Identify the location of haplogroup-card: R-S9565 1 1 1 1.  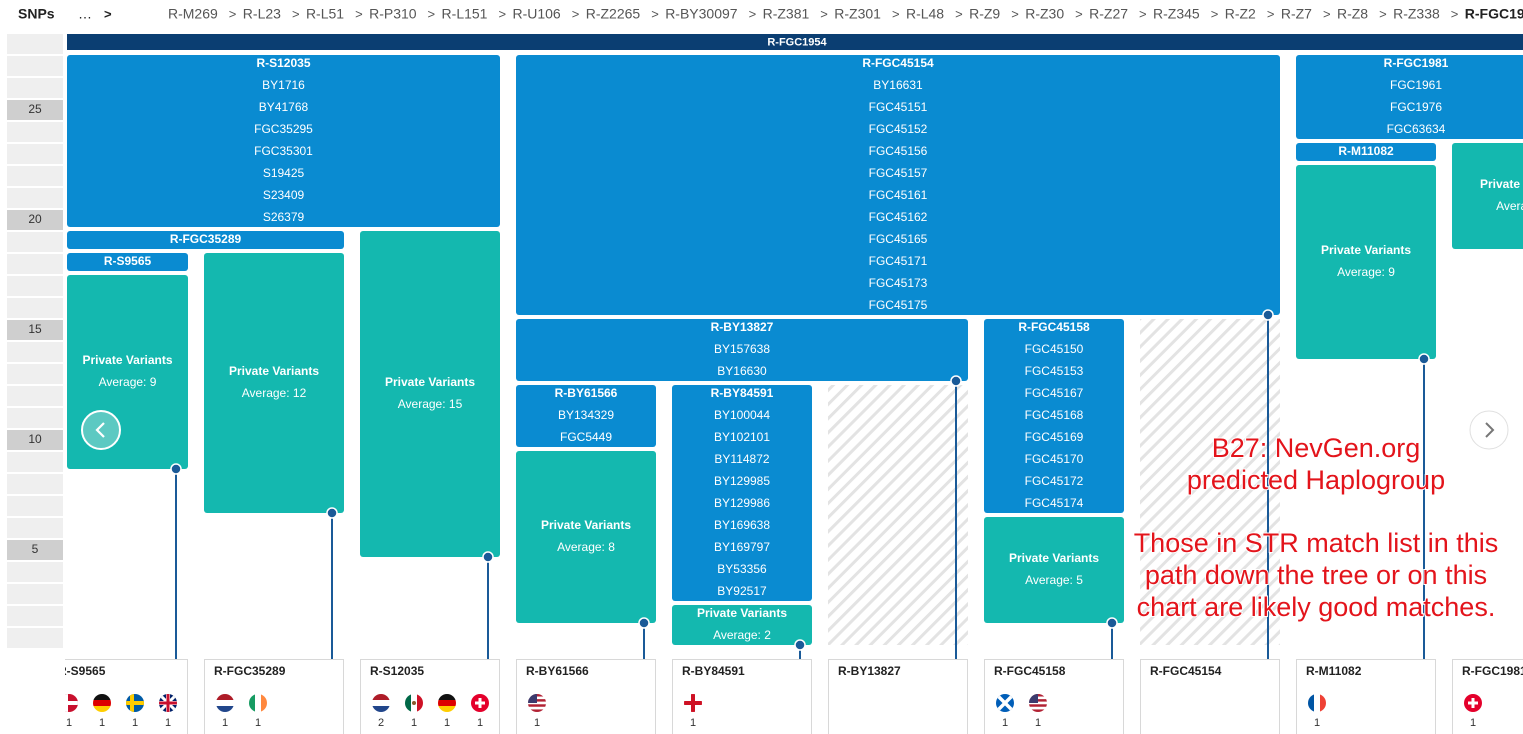
(118, 696).